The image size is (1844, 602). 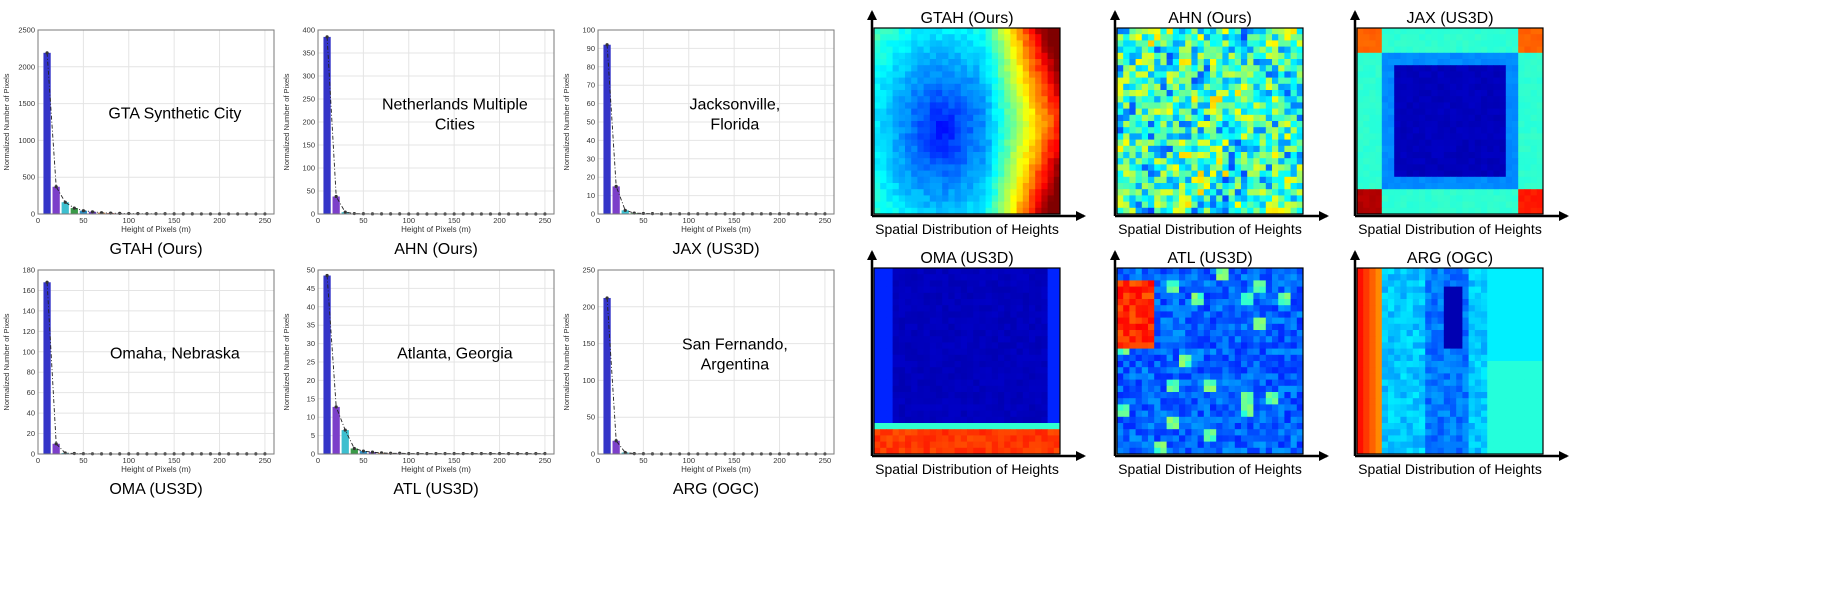 What do you see at coordinates (966, 258) in the screenshot?
I see `height-map-title: OMA (US3D)` at bounding box center [966, 258].